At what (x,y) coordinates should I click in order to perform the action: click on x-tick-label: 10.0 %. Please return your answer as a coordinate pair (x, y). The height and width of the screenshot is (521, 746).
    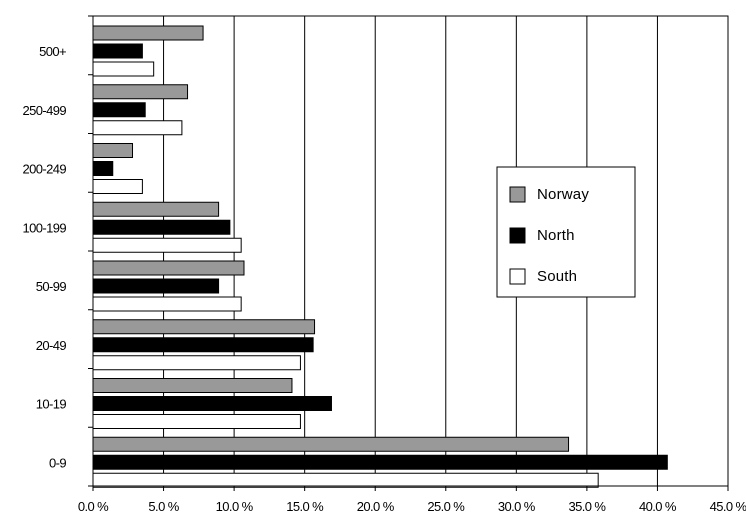
    Looking at the image, I should click on (235, 506).